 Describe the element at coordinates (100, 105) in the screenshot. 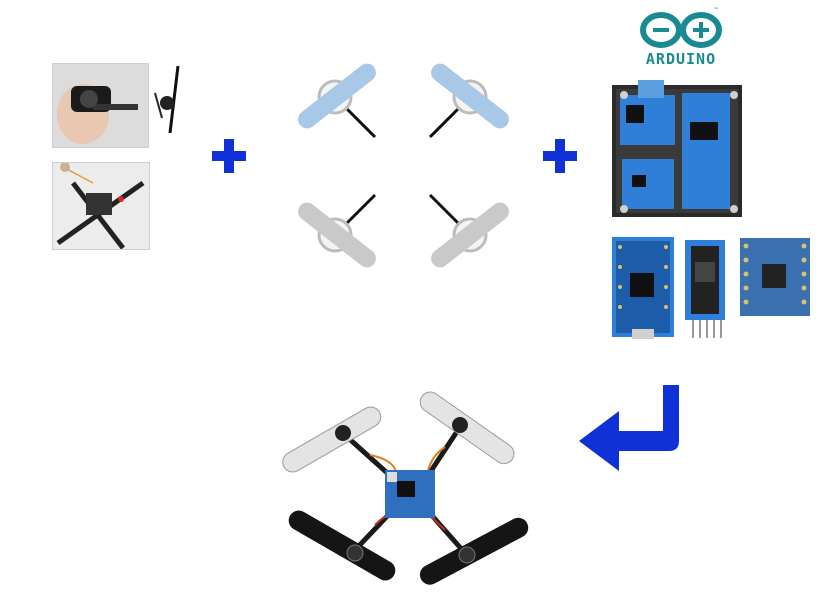

I see `motor-mount-photo` at that location.